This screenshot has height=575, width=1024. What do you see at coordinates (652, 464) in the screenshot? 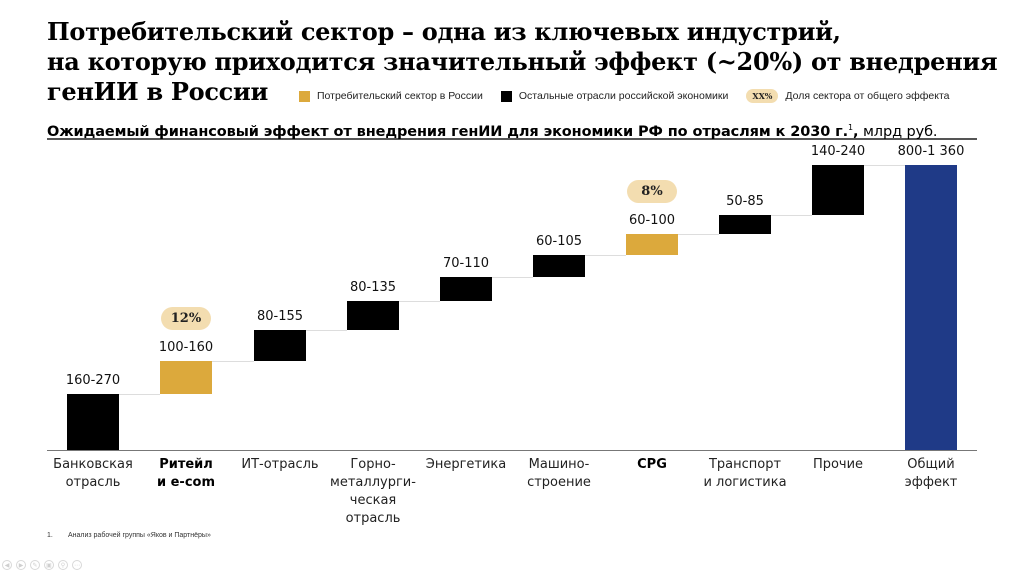
I see `category-label: CPG` at bounding box center [652, 464].